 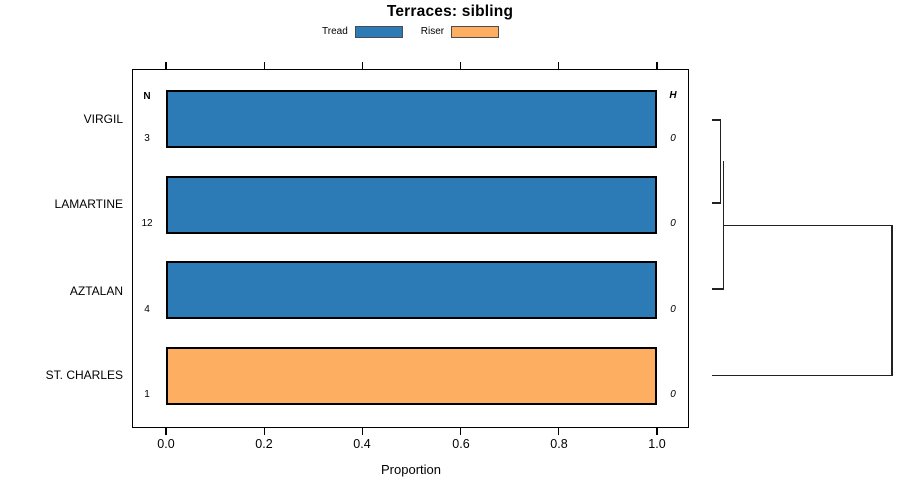 What do you see at coordinates (450, 11) in the screenshot?
I see `chart-title: Terraces: sibling` at bounding box center [450, 11].